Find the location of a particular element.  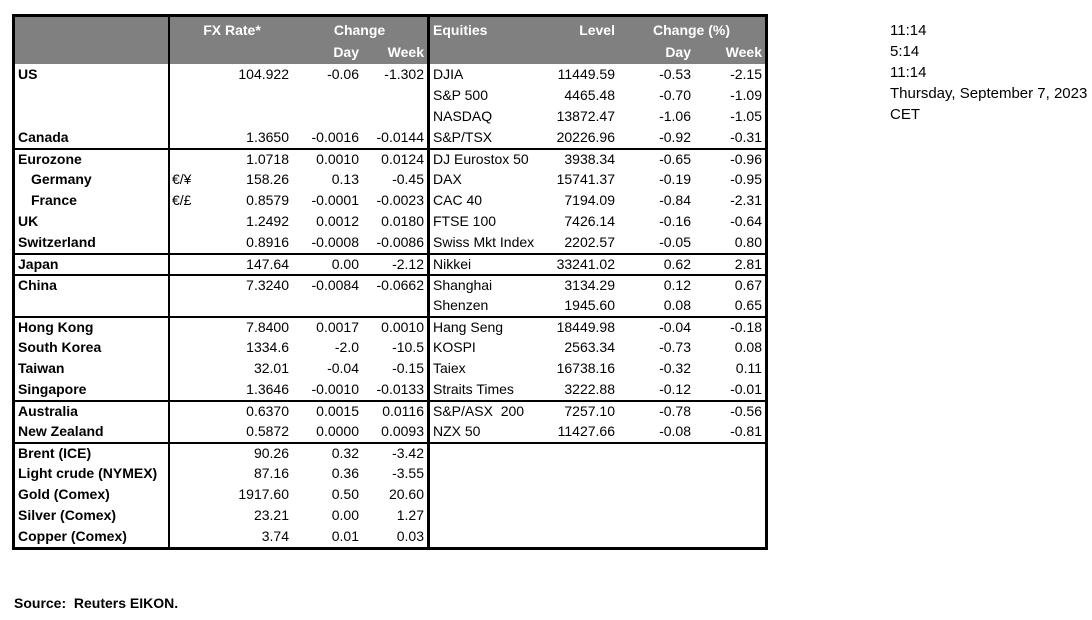

fx-country-cell: Eurozone is located at coordinates (91, 158).